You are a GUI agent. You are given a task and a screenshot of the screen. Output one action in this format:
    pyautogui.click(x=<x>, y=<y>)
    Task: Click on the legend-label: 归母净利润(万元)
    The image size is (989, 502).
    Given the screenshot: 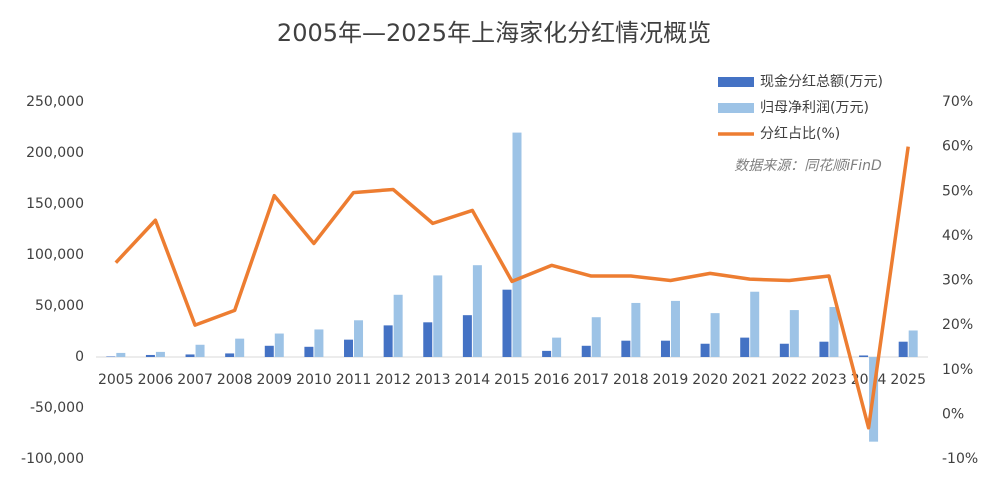 What is the action you would take?
    pyautogui.click(x=814, y=107)
    